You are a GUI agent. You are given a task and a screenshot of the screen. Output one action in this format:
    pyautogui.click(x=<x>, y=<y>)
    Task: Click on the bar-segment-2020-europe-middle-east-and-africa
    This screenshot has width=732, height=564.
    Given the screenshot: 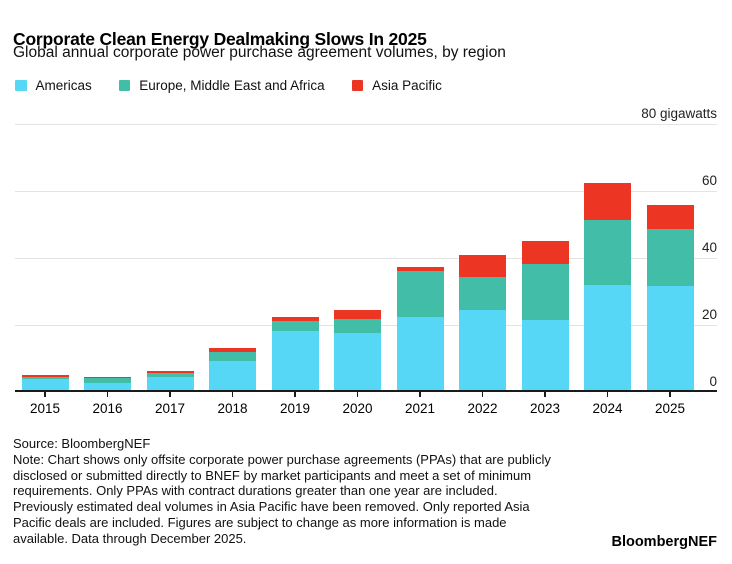 What is the action you would take?
    pyautogui.click(x=357, y=326)
    